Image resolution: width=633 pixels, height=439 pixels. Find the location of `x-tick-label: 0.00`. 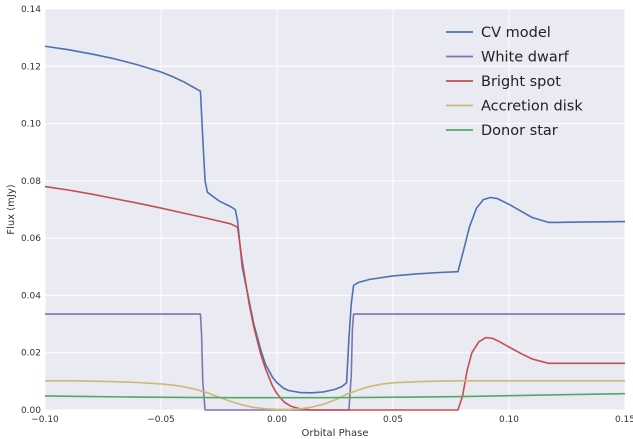

x-tick-label: 0.00 is located at coordinates (277, 420).